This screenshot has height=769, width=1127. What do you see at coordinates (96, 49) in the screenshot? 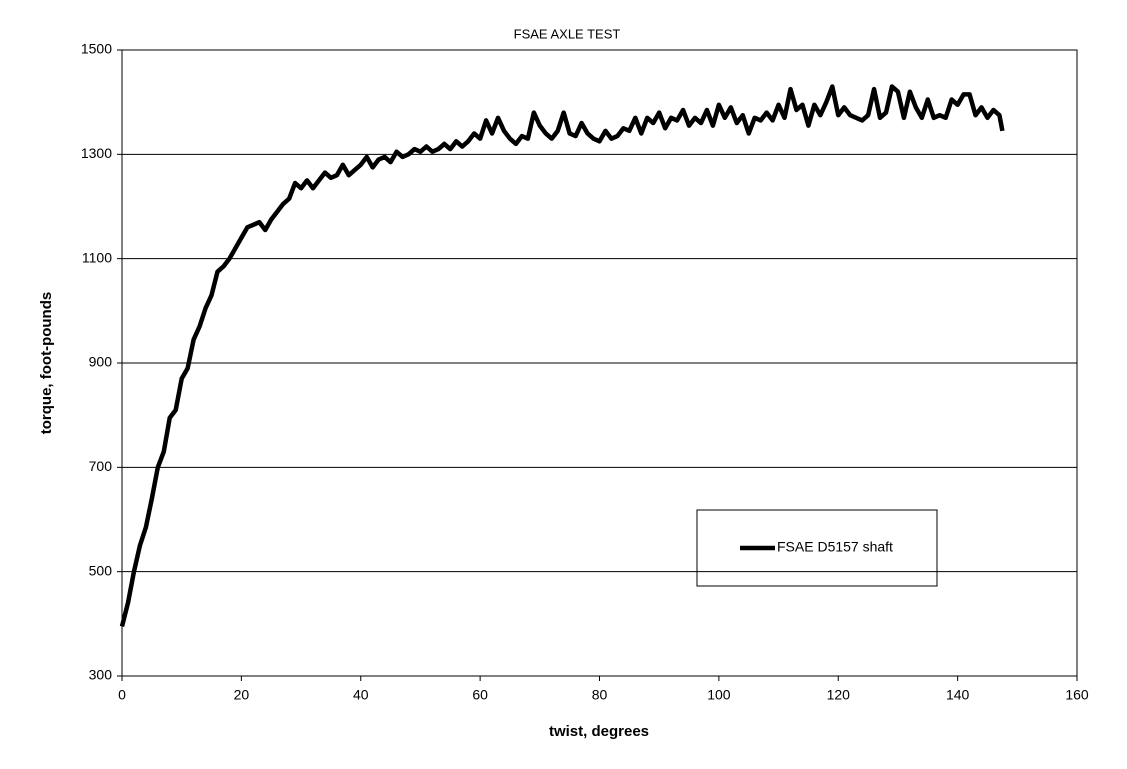
I see `y-tick-label: 1500` at bounding box center [96, 49].